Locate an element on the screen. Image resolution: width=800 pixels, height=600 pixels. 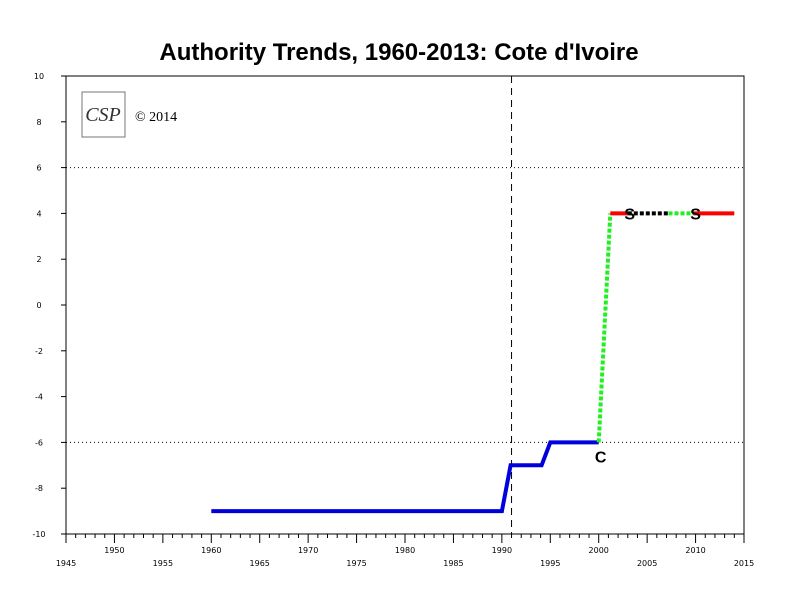
x-tick-label: 1945 is located at coordinates (66, 563).